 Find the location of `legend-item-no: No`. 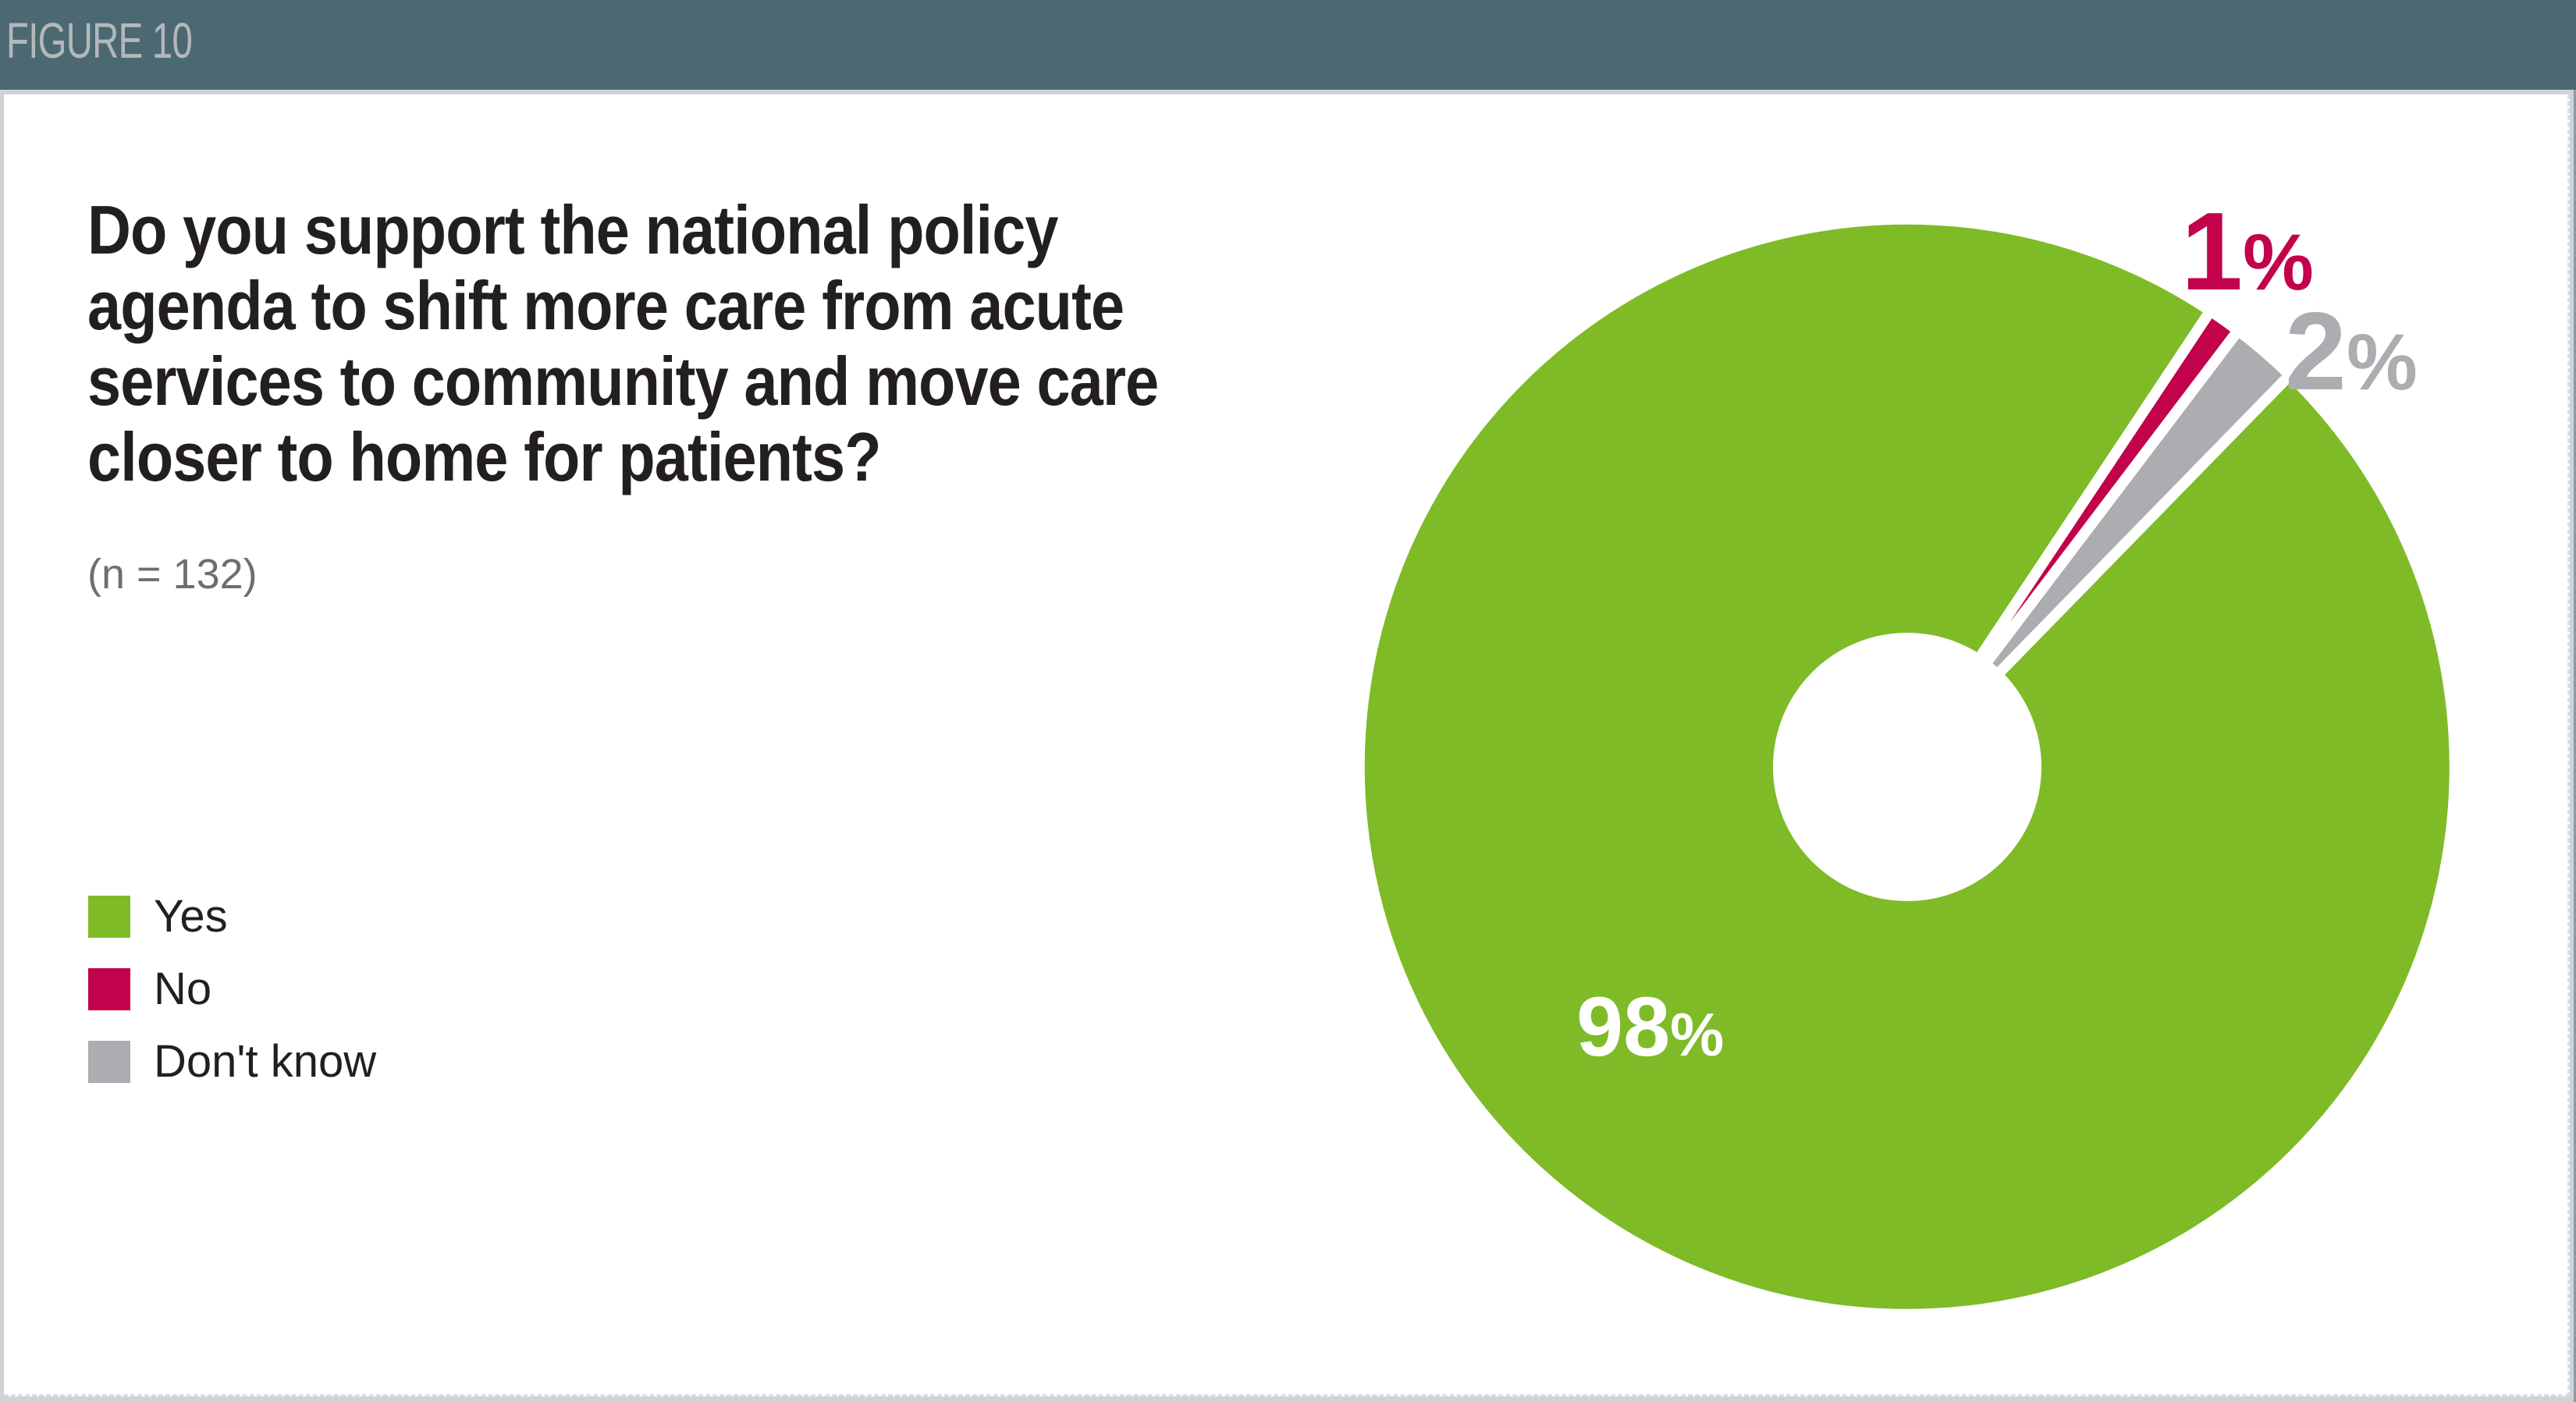

legend-item-no: No is located at coordinates (232, 989).